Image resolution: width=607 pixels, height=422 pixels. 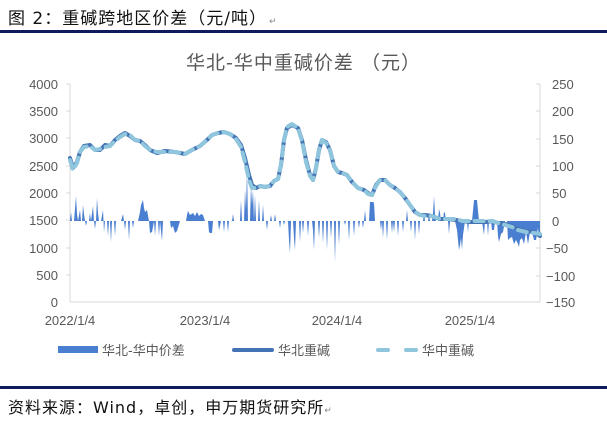 I want to click on svg-text: 2000, so click(x=43, y=193).